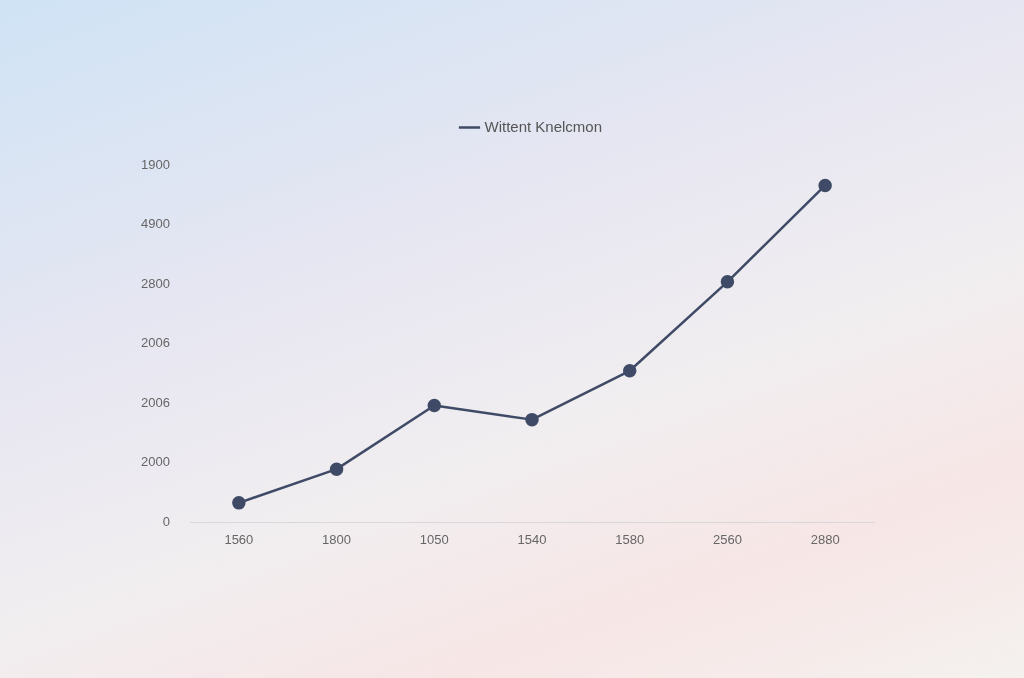  What do you see at coordinates (155, 164) in the screenshot?
I see `text: 1900` at bounding box center [155, 164].